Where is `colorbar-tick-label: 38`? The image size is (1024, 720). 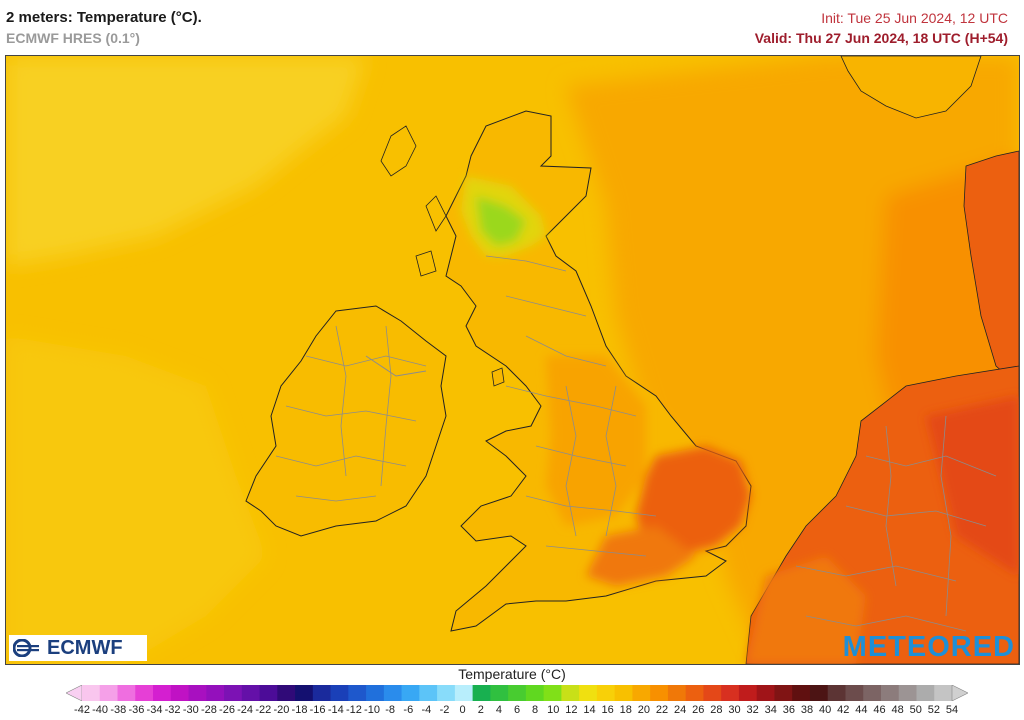 colorbar-tick-label: 38 is located at coordinates (807, 710).